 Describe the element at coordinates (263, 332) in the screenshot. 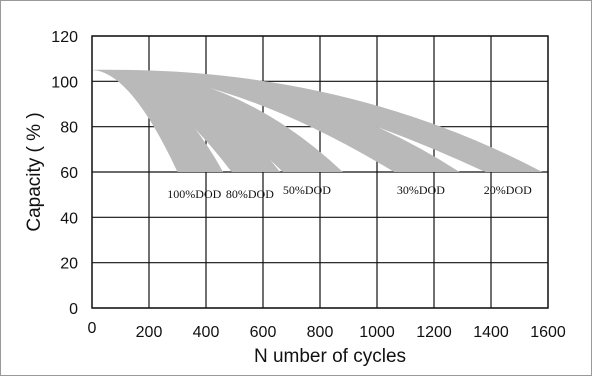

I see `x-tick-label: 600` at that location.